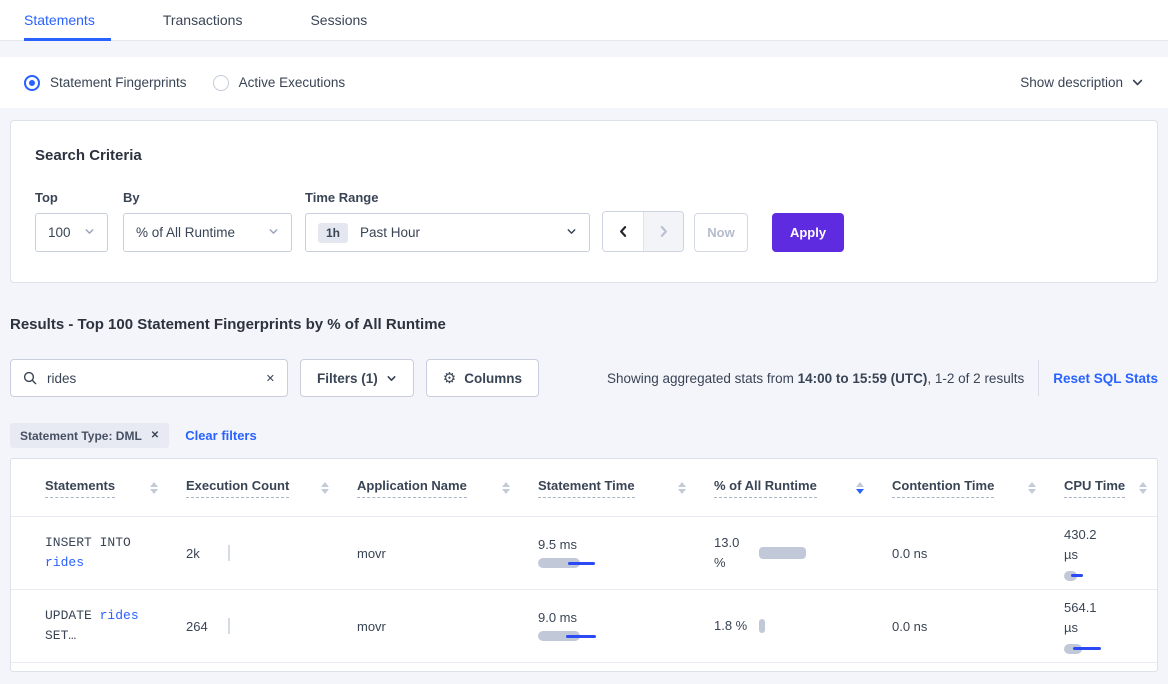  Describe the element at coordinates (1080, 617) in the screenshot. I see `cpu-time-value: 564.1 µs` at that location.